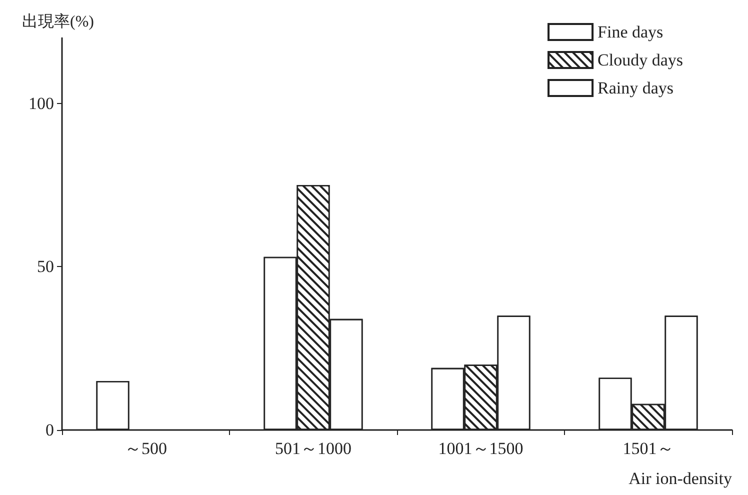 Image resolution: width=748 pixels, height=495 pixels. I want to click on x-tick-label: 1001～1500, so click(481, 448).